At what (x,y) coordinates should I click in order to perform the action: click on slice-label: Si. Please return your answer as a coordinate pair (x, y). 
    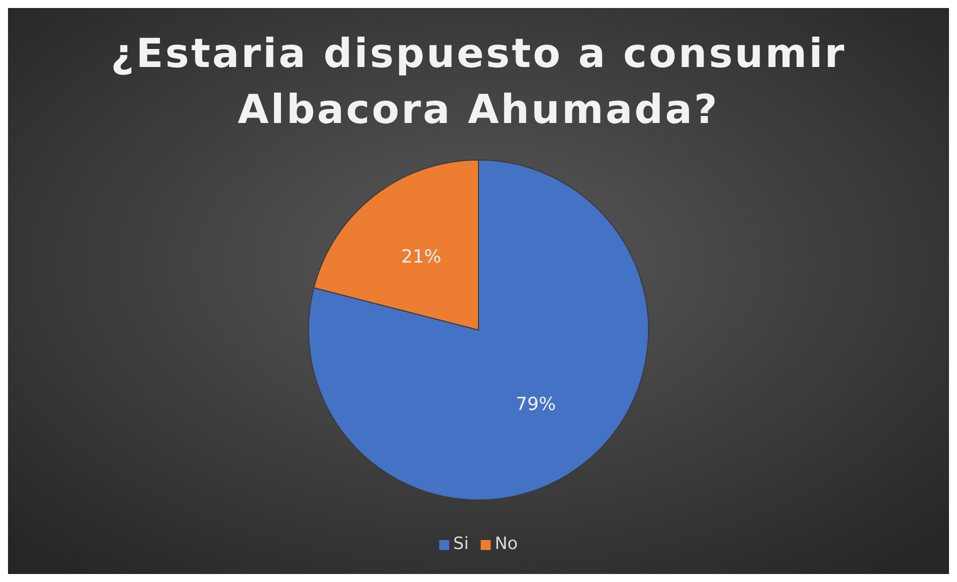
    Looking at the image, I should click on (461, 544).